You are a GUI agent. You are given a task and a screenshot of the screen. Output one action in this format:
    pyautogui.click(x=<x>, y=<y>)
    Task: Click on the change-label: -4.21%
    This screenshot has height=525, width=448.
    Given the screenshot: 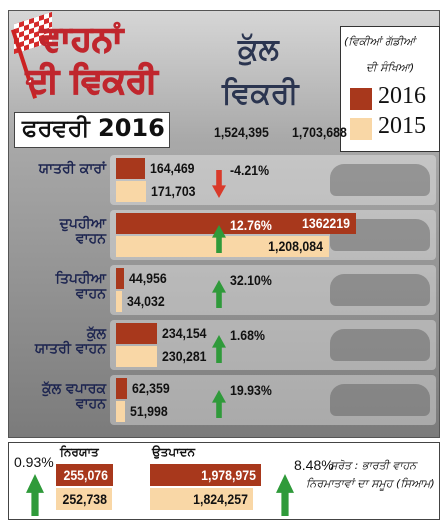 What is the action you would take?
    pyautogui.click(x=250, y=170)
    